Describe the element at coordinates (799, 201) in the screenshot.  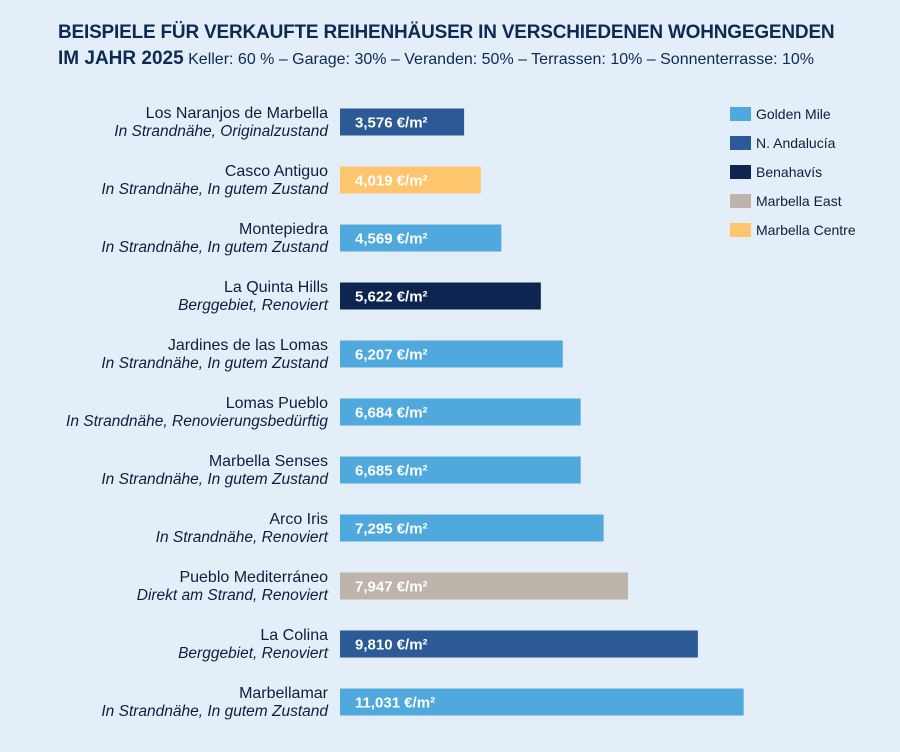
I see `legend-label: Marbella East` at that location.